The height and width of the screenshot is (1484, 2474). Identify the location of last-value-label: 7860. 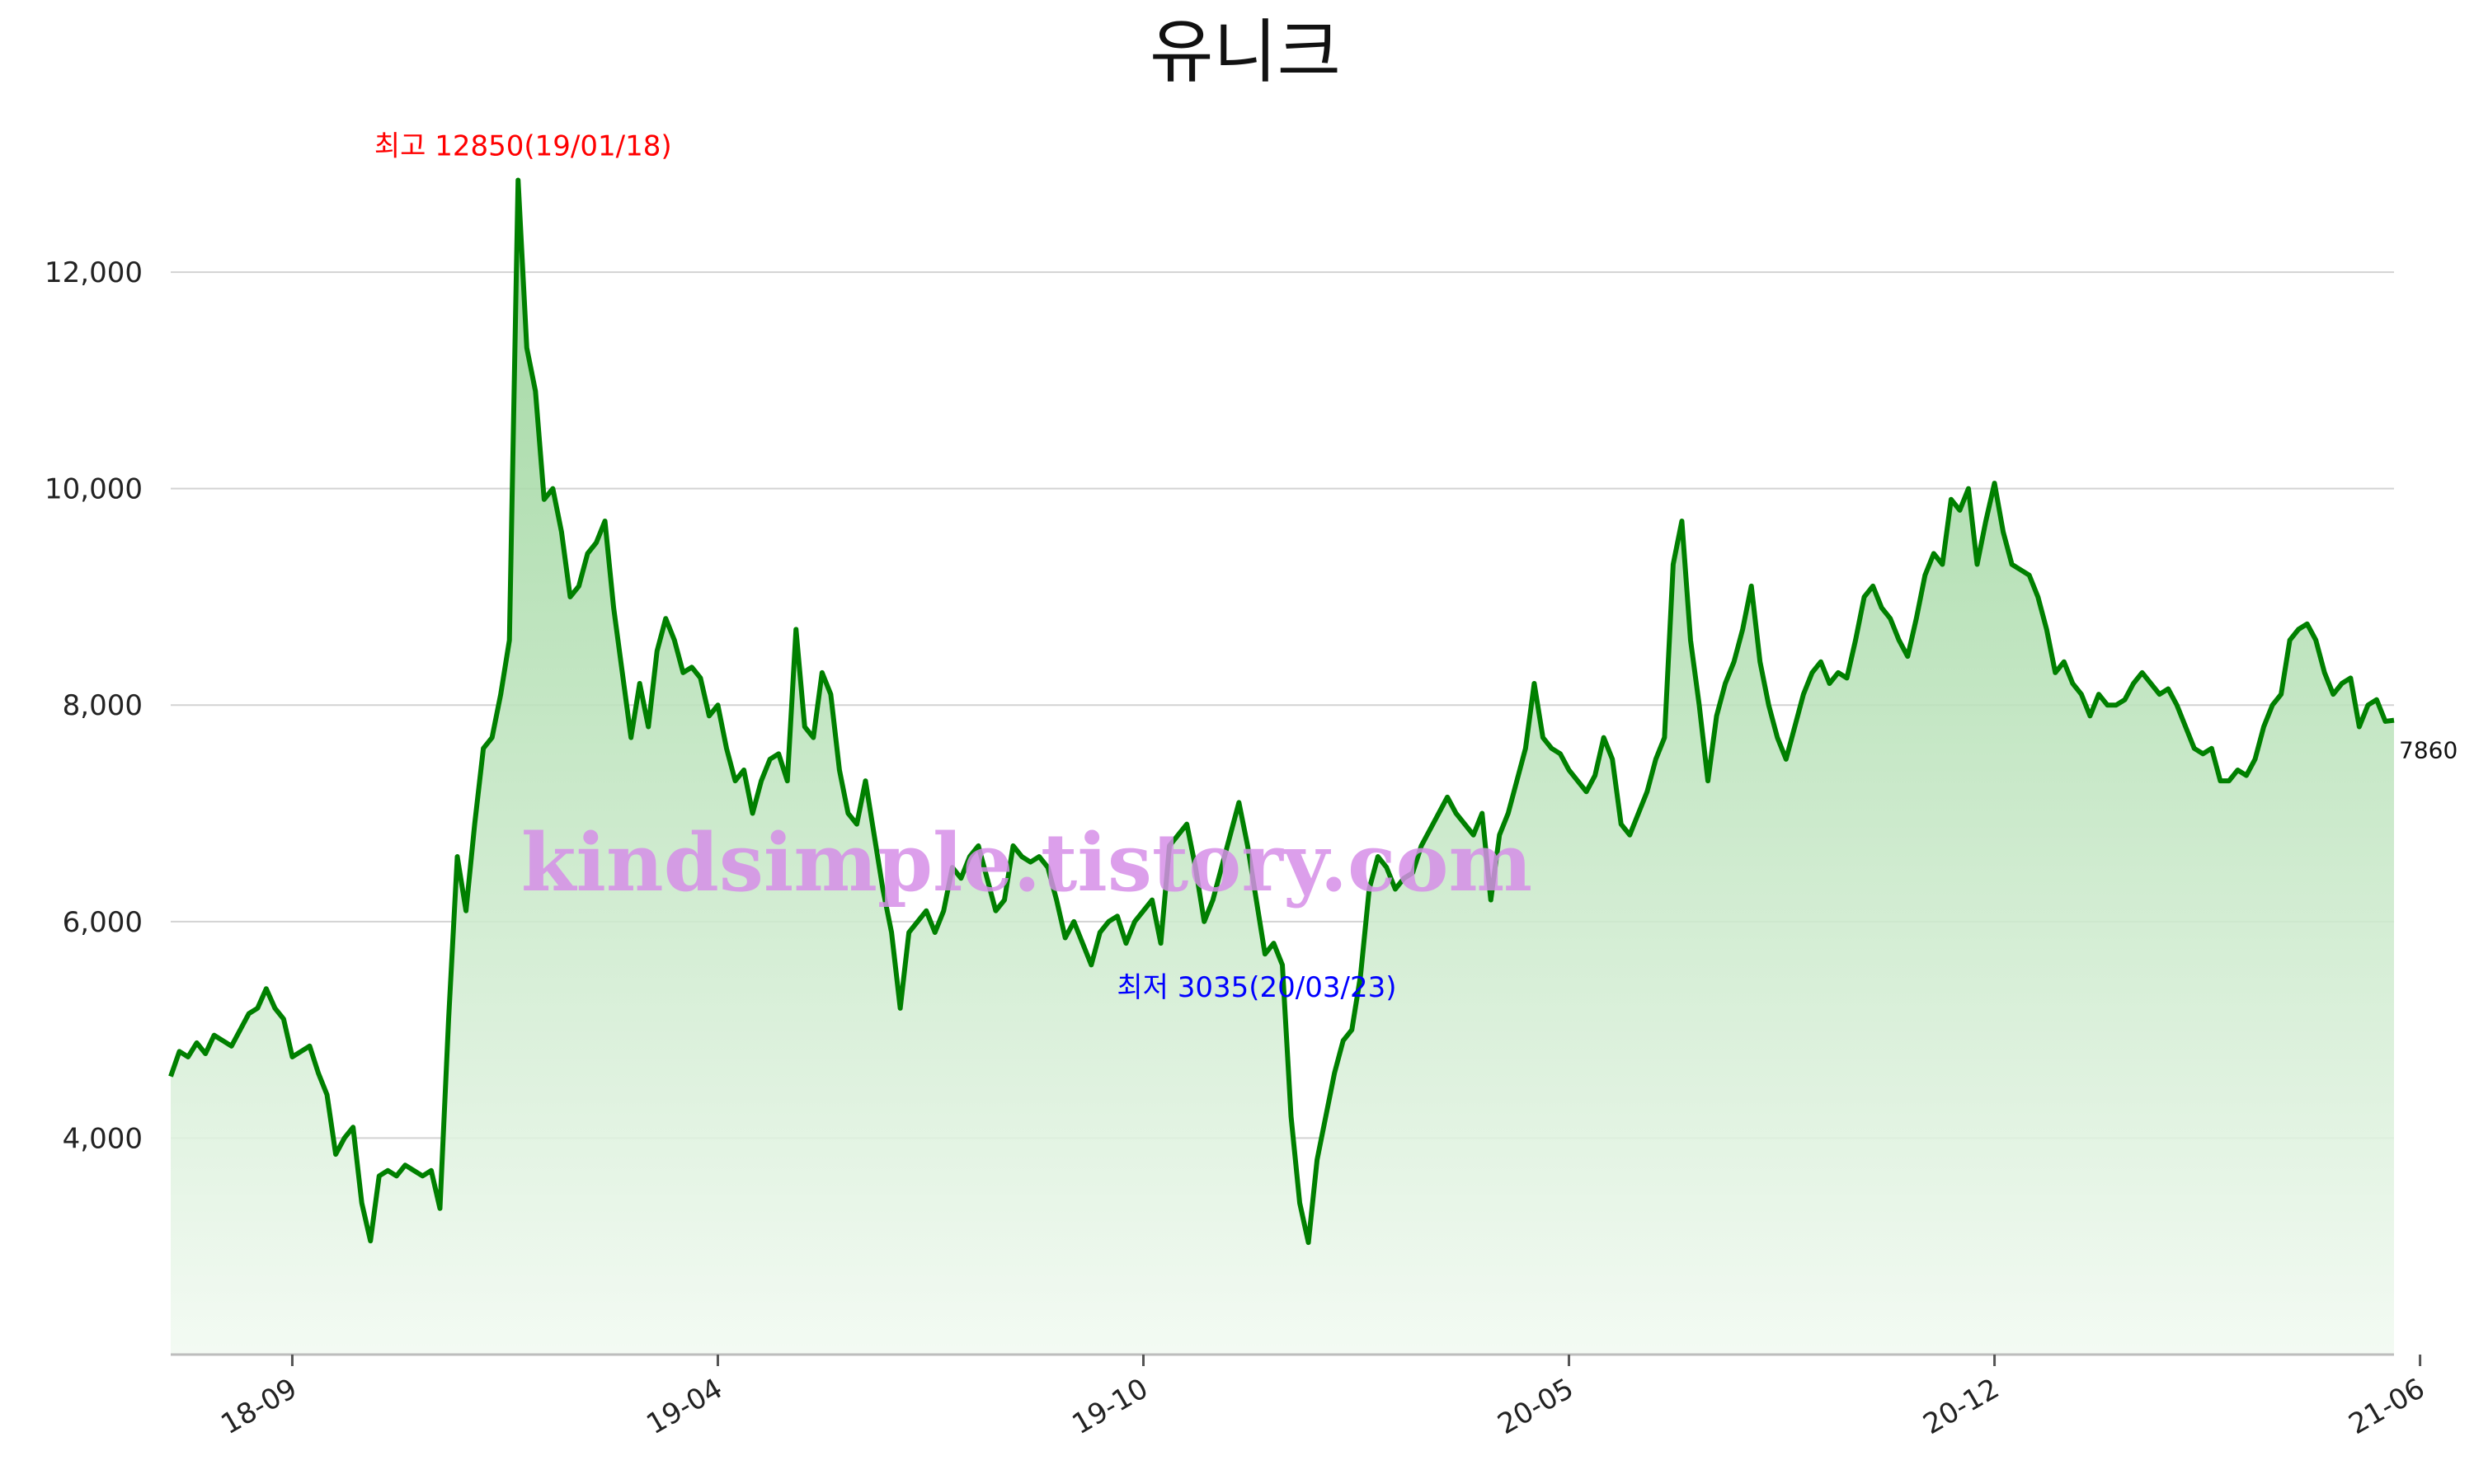
(2428, 750).